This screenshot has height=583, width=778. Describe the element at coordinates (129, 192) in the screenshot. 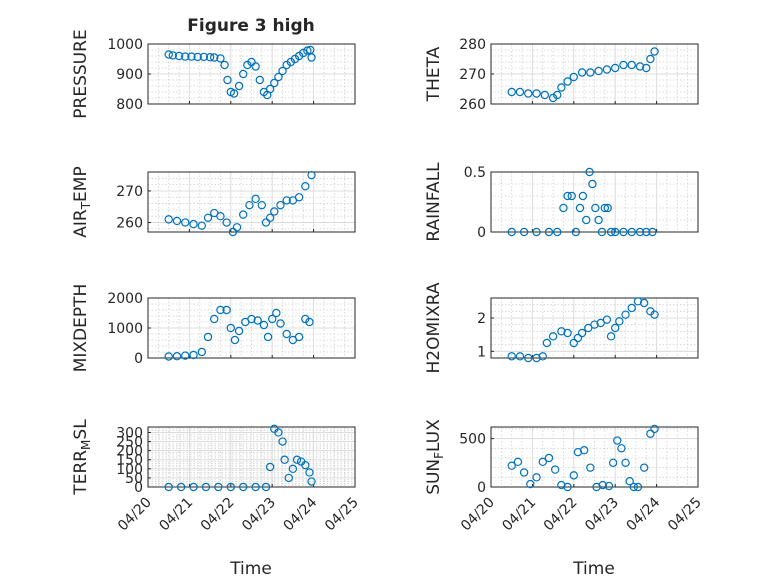

I see `y-tick-label: 270` at that location.